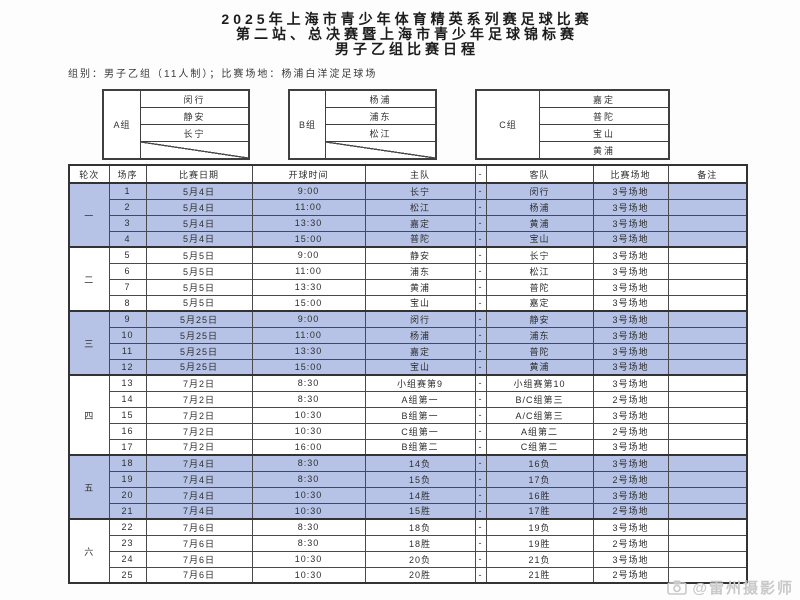 This screenshot has width=800, height=600. I want to click on match-no: 22, so click(127, 527).